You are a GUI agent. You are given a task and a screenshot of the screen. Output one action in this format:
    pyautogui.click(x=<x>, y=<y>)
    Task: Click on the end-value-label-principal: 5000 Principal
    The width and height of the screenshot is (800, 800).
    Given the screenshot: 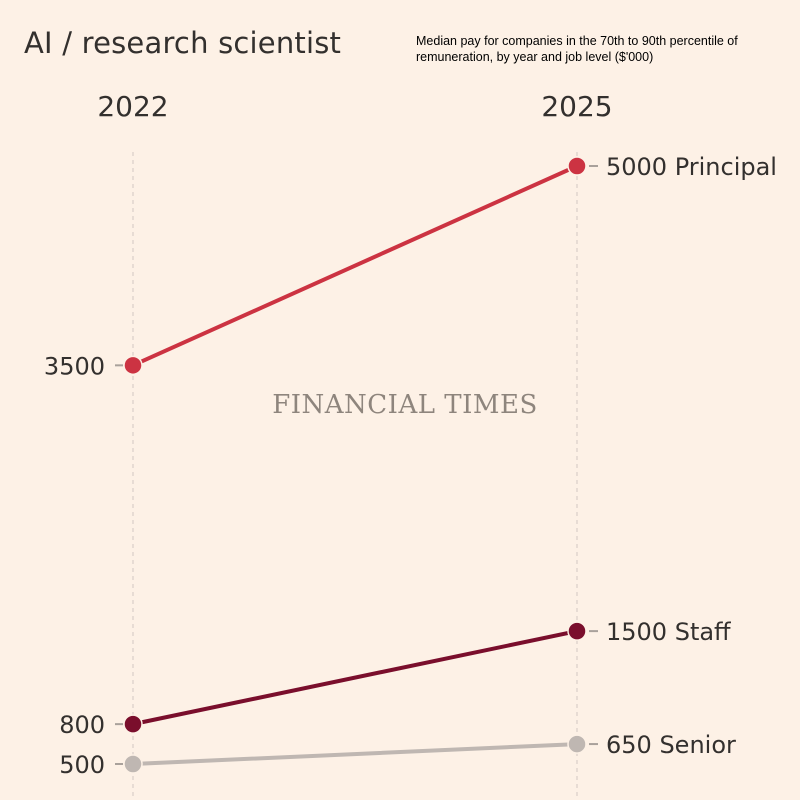 What is the action you would take?
    pyautogui.click(x=691, y=167)
    